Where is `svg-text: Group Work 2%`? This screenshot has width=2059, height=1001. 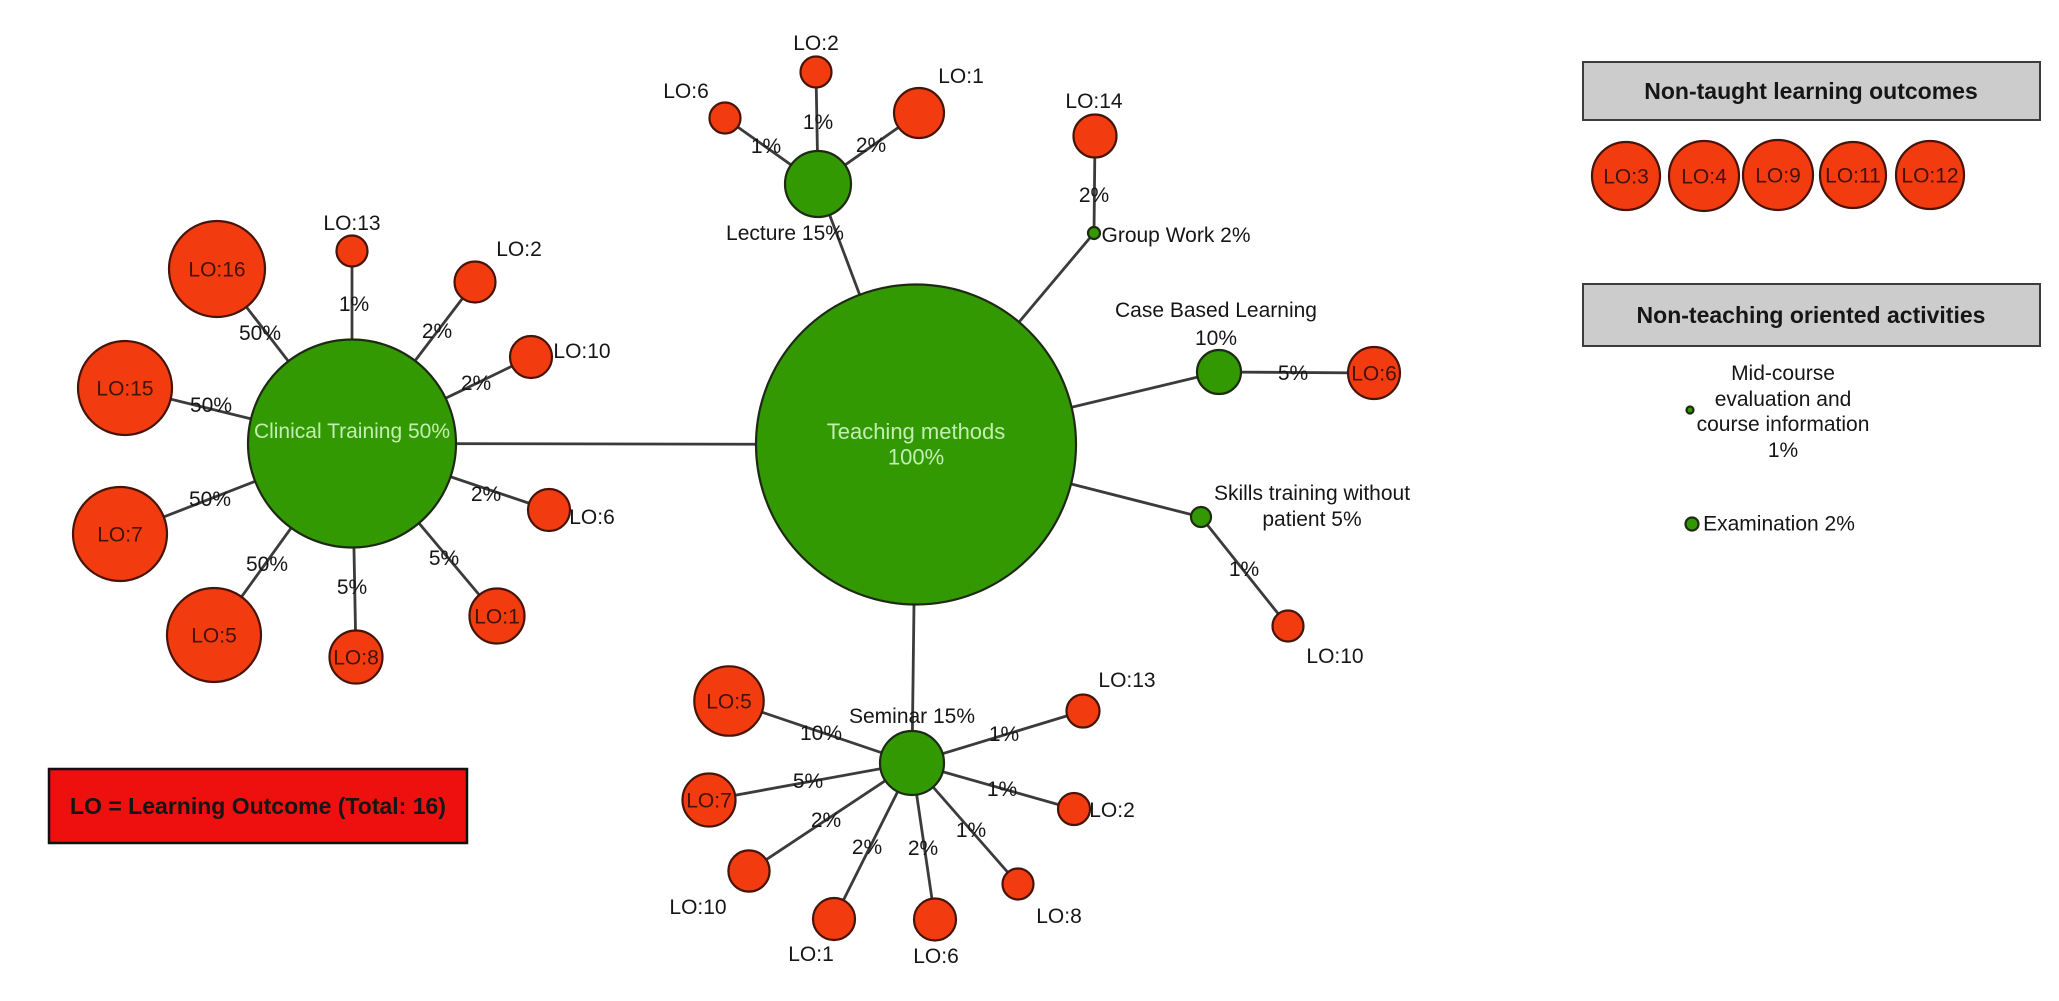 svg-text: Group Work 2% is located at coordinates (1176, 235).